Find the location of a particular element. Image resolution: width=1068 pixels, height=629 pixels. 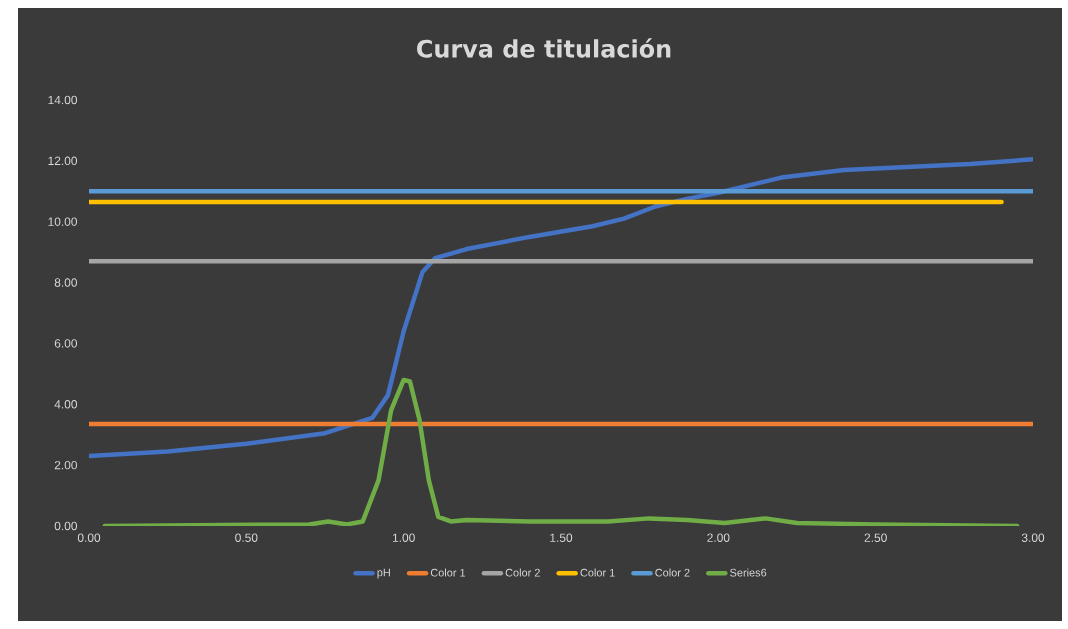

x-tick-label: 1.00 is located at coordinates (403, 537).